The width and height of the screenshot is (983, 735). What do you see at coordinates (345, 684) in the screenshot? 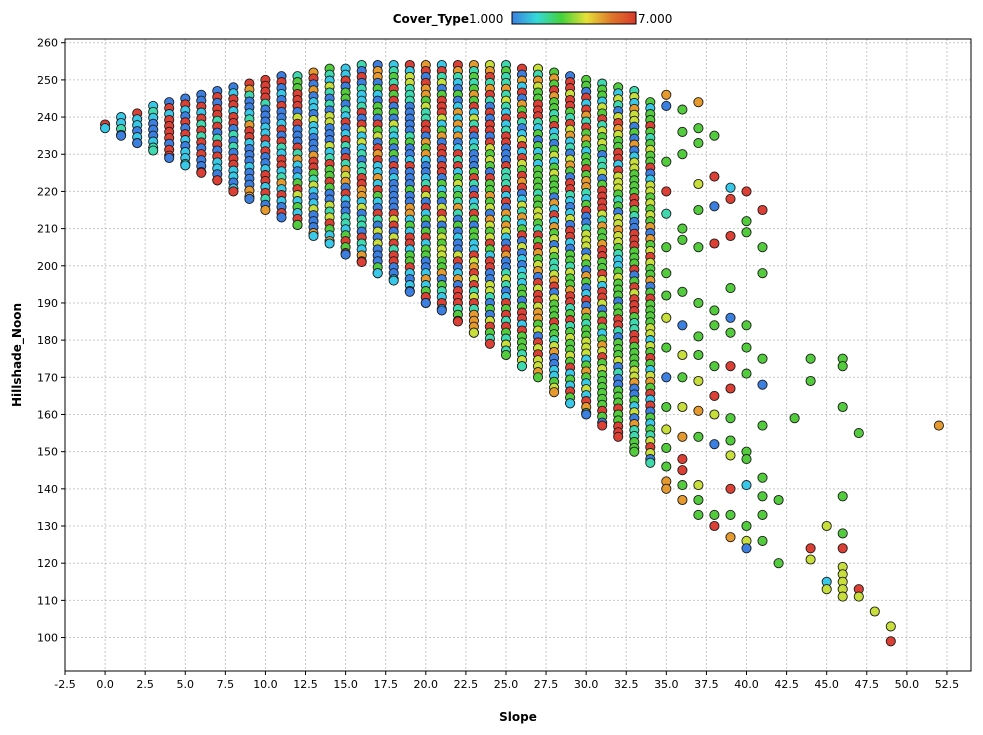
I see `x-tick-label: 15.0` at bounding box center [345, 684].